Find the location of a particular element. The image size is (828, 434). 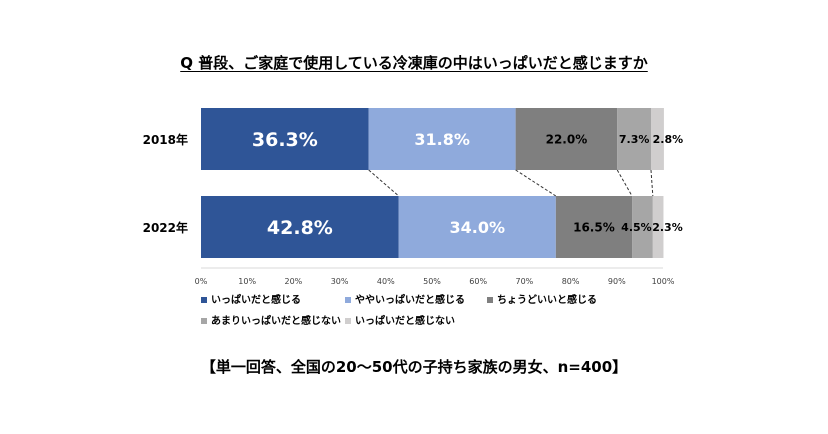

data-label-1-1: 36.3% is located at coordinates (285, 140).